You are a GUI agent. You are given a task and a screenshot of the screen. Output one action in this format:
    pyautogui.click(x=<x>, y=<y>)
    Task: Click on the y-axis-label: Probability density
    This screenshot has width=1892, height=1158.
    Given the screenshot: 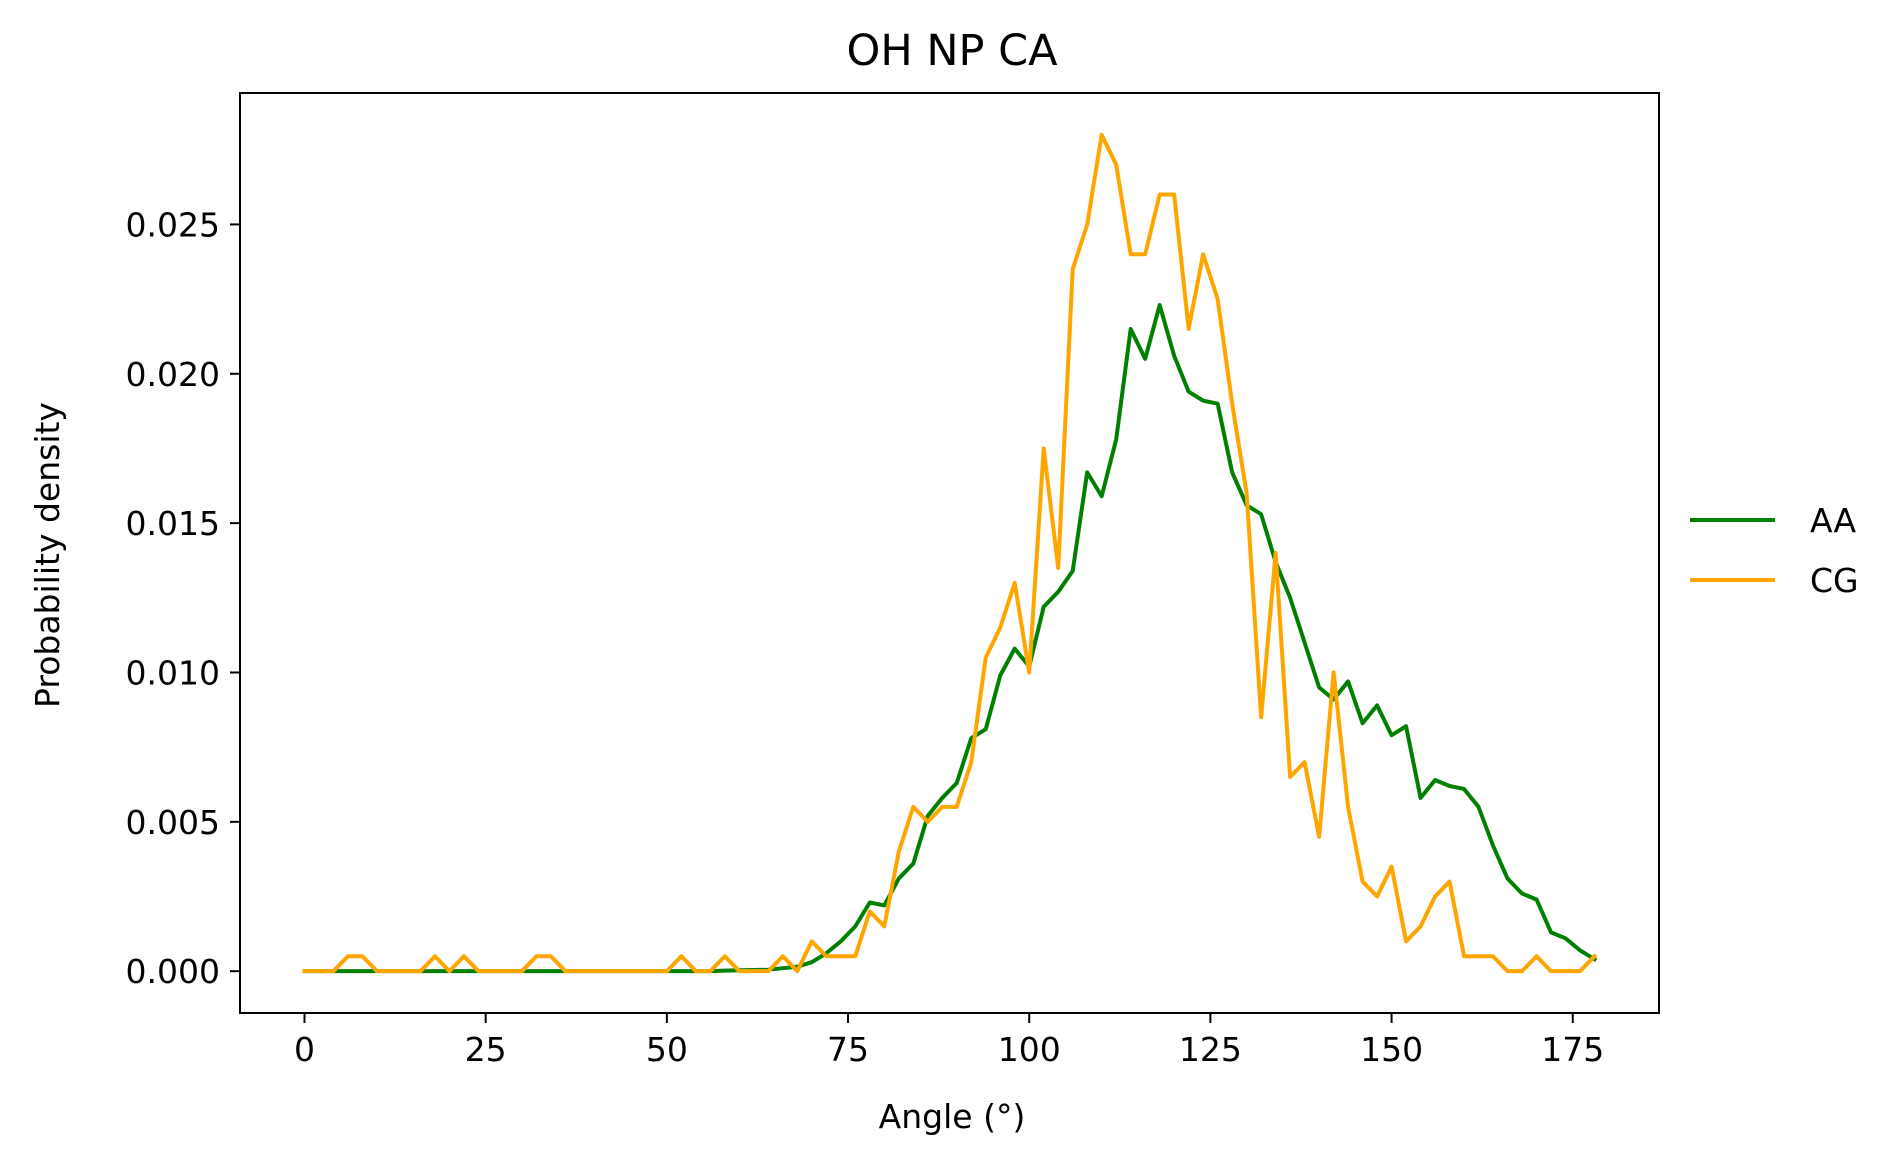 What is the action you would take?
    pyautogui.click(x=47, y=555)
    